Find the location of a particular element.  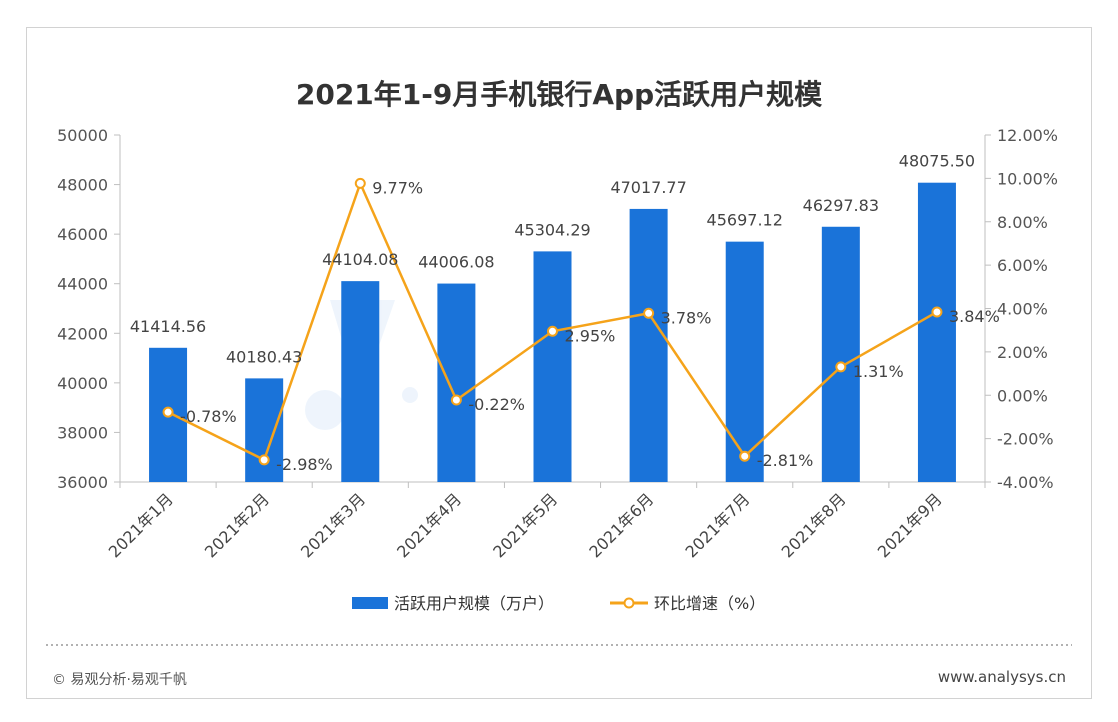

right-tick-label: 0.00% is located at coordinates (1022, 395).